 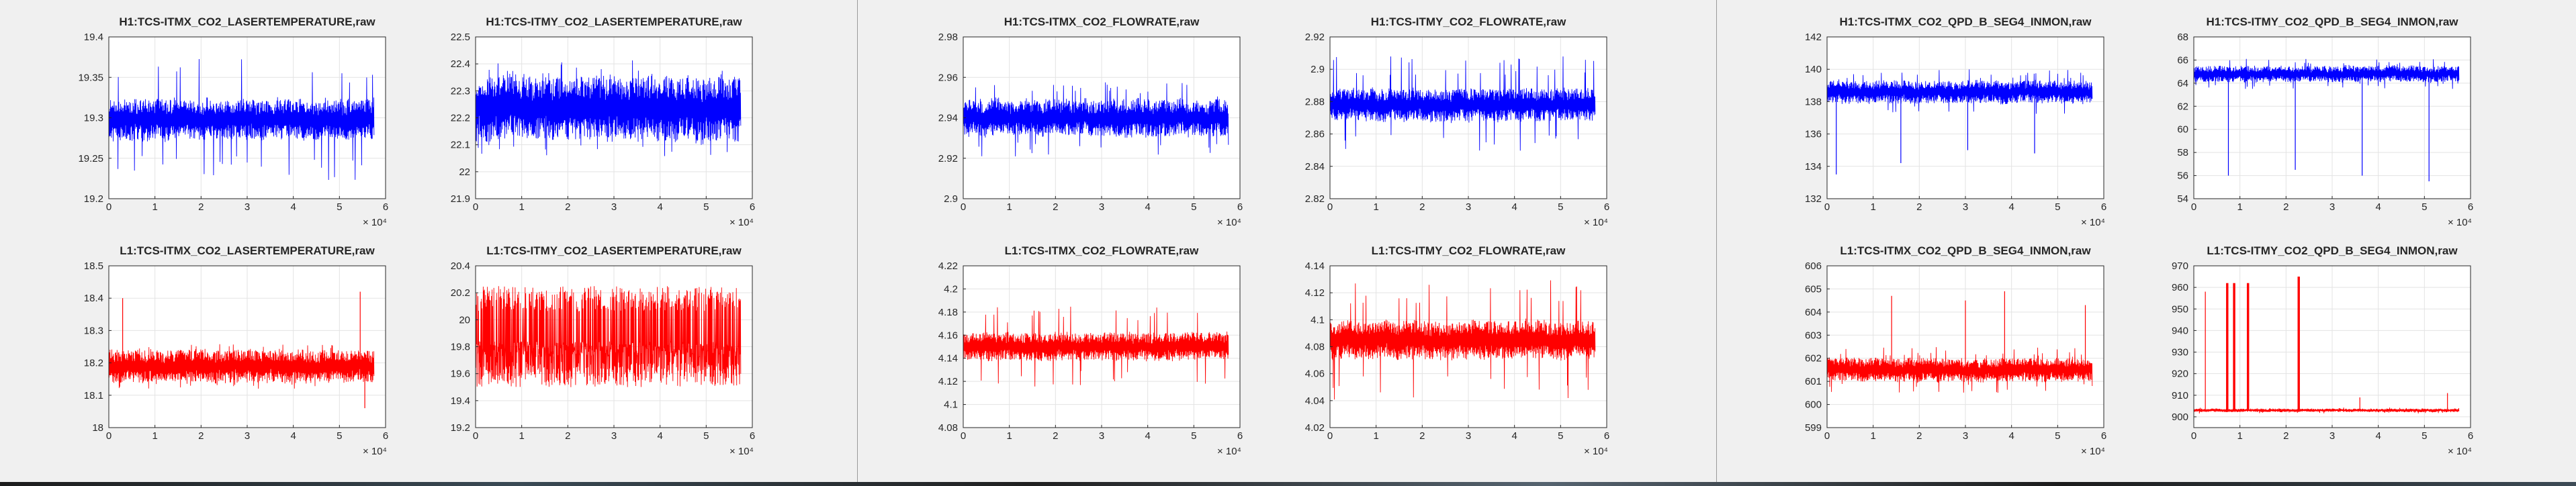 What do you see at coordinates (2182, 107) in the screenshot?
I see `y-tick-label: 62` at bounding box center [2182, 107].